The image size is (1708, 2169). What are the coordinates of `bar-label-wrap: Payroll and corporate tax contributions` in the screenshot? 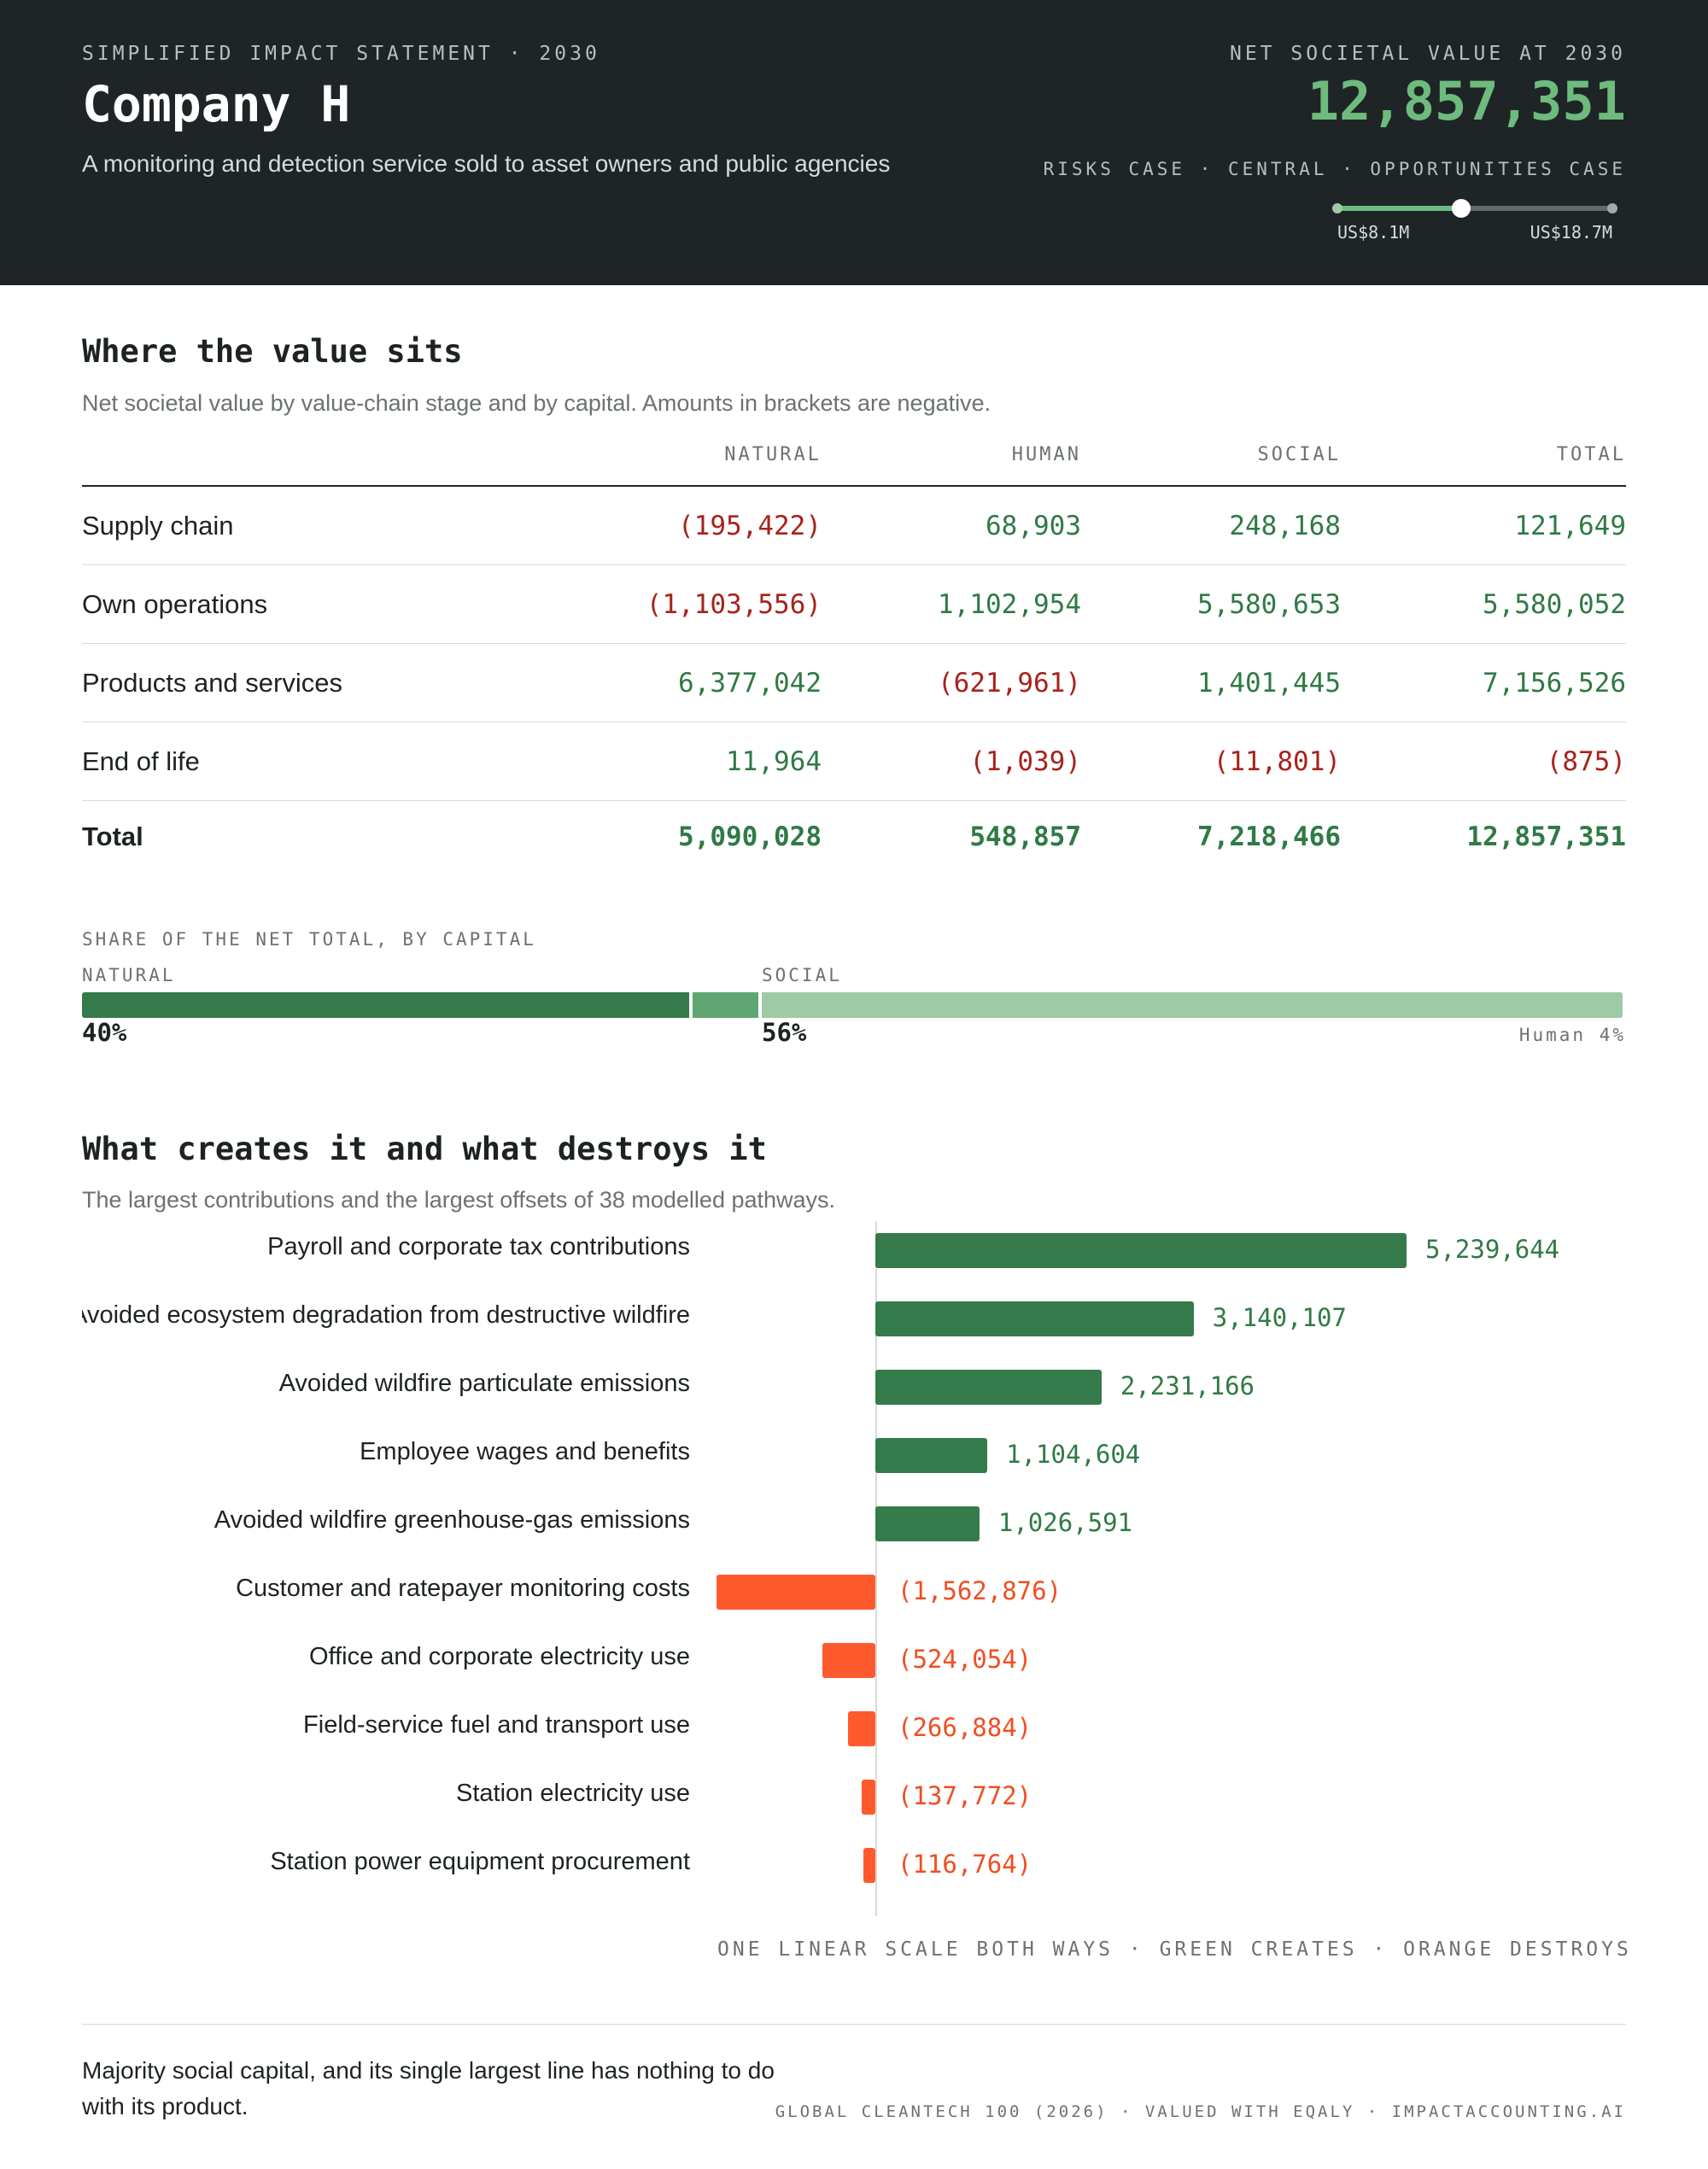 It's located at (386, 1248).